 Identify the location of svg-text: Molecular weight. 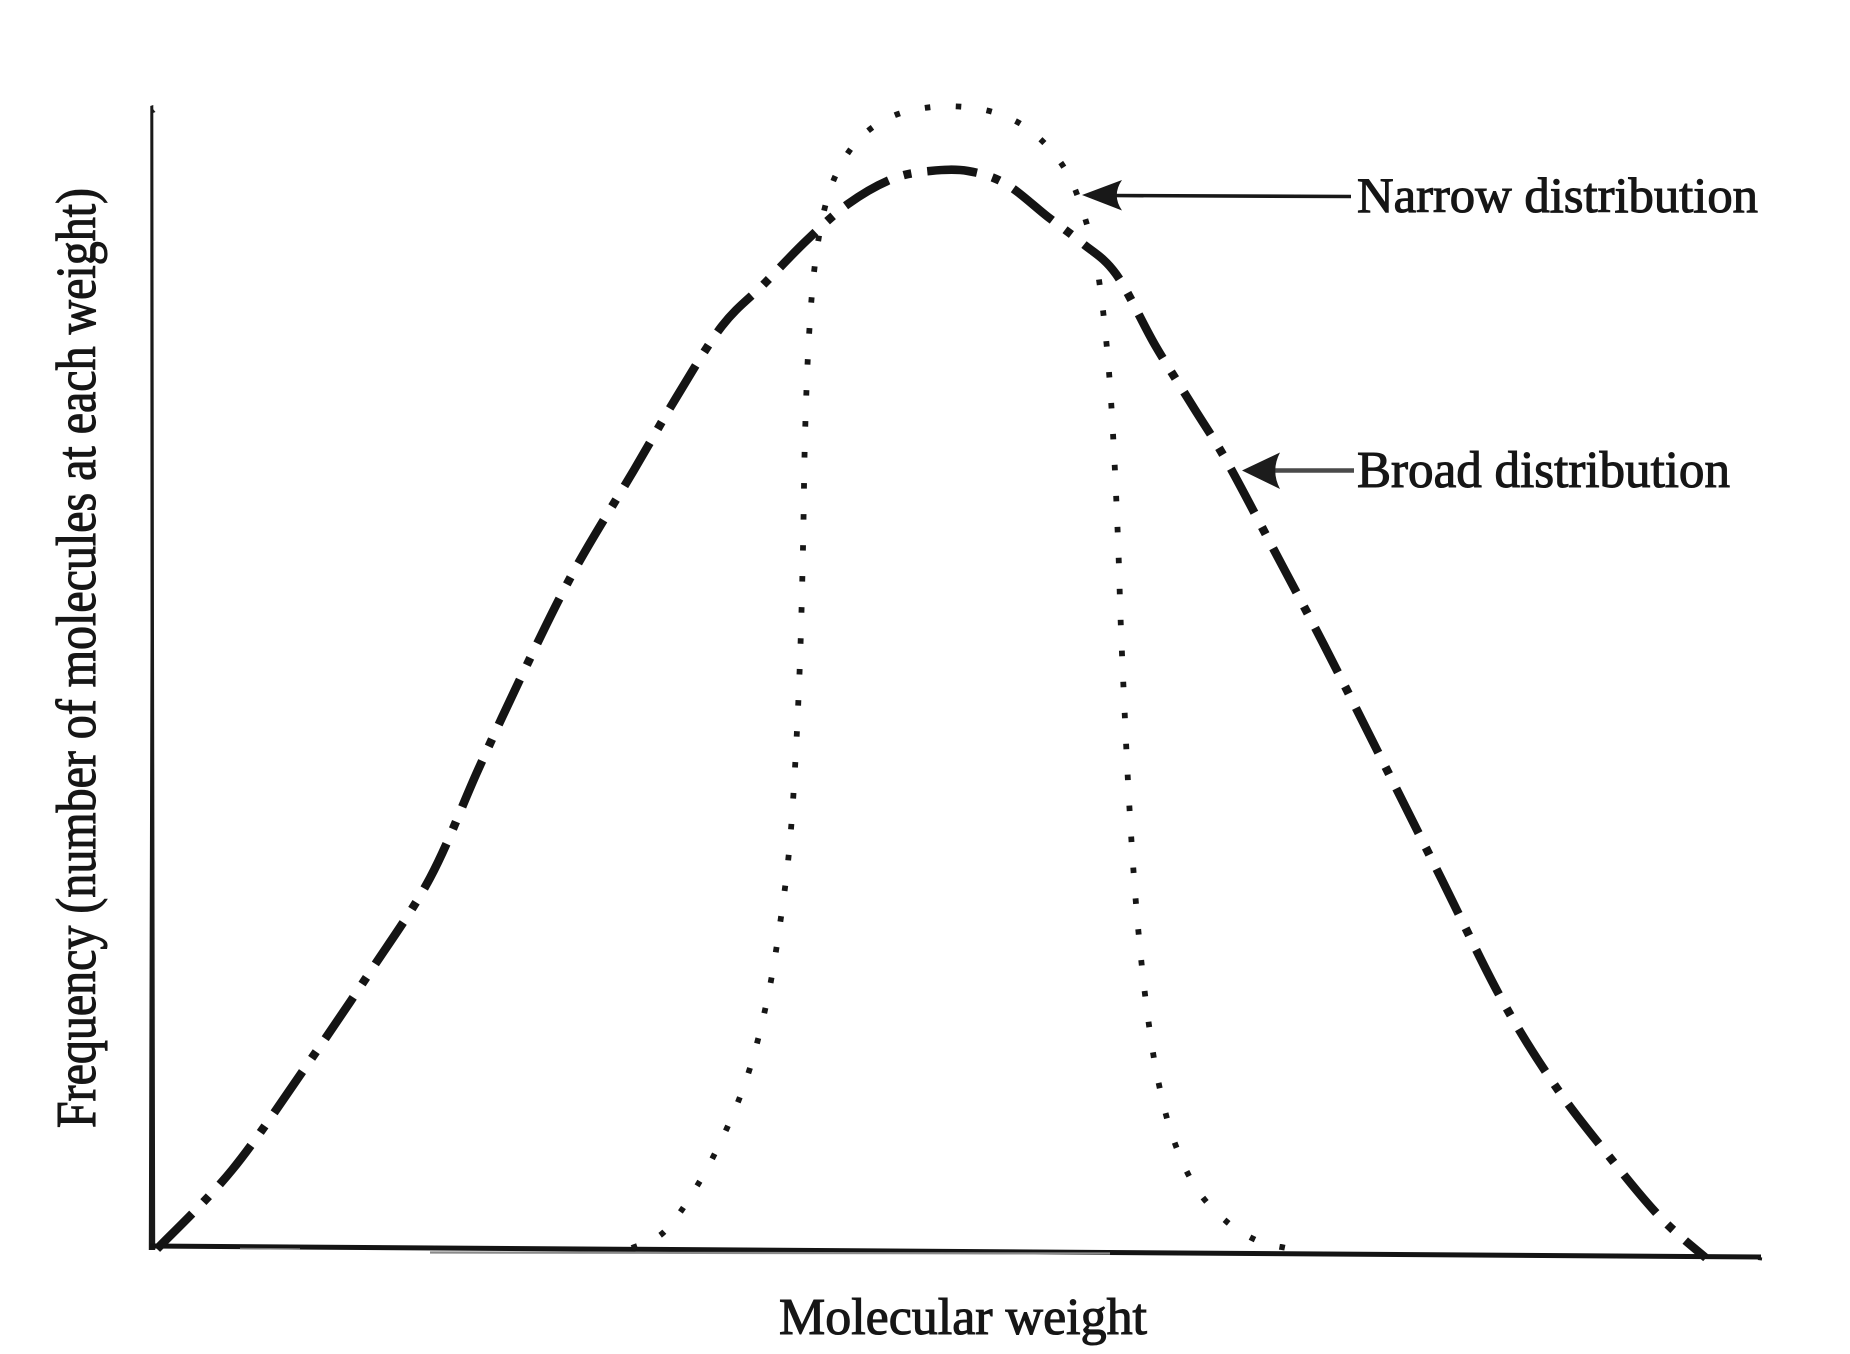
(963, 1317).